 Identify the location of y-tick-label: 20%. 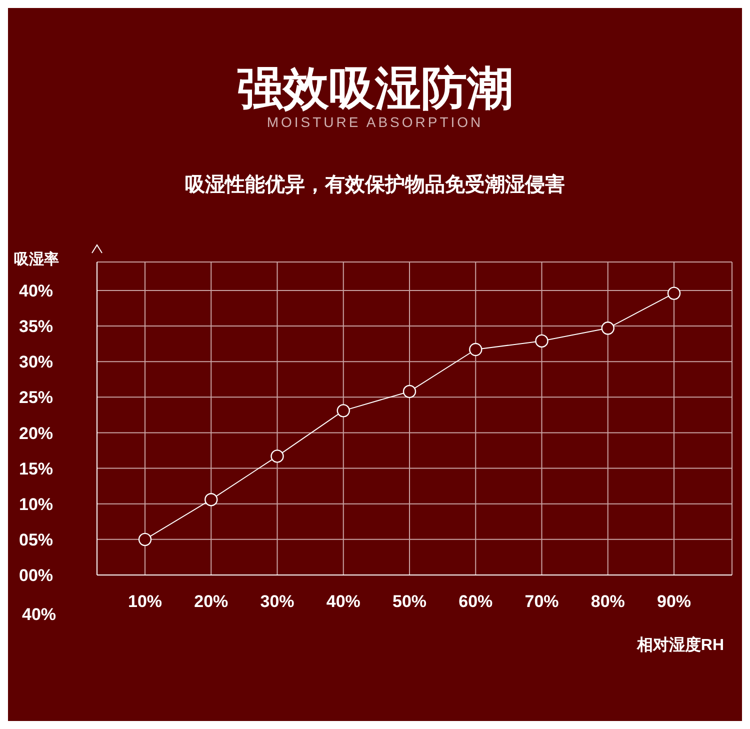
(36, 433).